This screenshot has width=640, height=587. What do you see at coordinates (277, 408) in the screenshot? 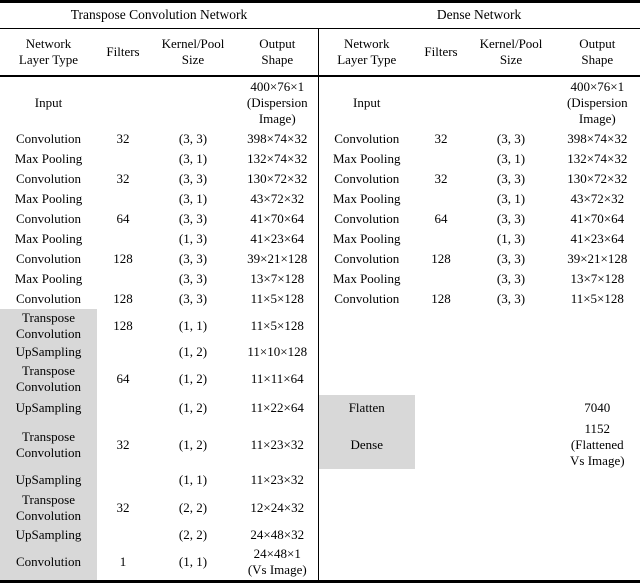
I see `output-shape-cell: 11×22×64` at bounding box center [277, 408].